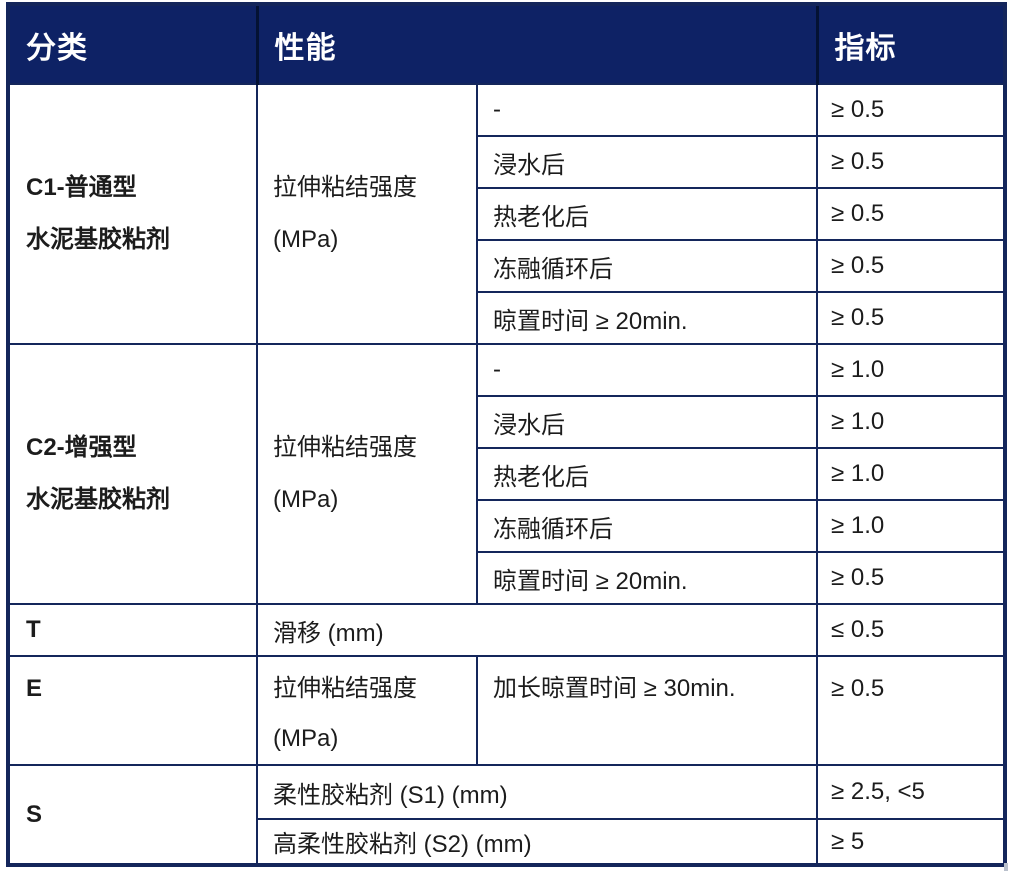 This screenshot has width=1009, height=871. Describe the element at coordinates (367, 710) in the screenshot. I see `property-cell-e: 拉伸粘结强度 (MPa)` at that location.